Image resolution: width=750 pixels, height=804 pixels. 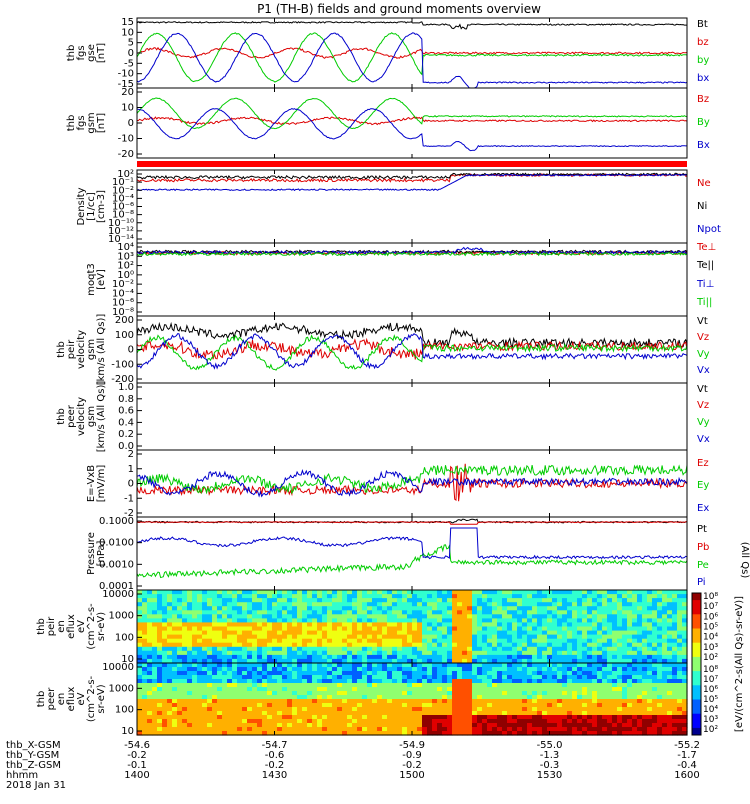 I want to click on series-line-ti, so click(x=412, y=254).